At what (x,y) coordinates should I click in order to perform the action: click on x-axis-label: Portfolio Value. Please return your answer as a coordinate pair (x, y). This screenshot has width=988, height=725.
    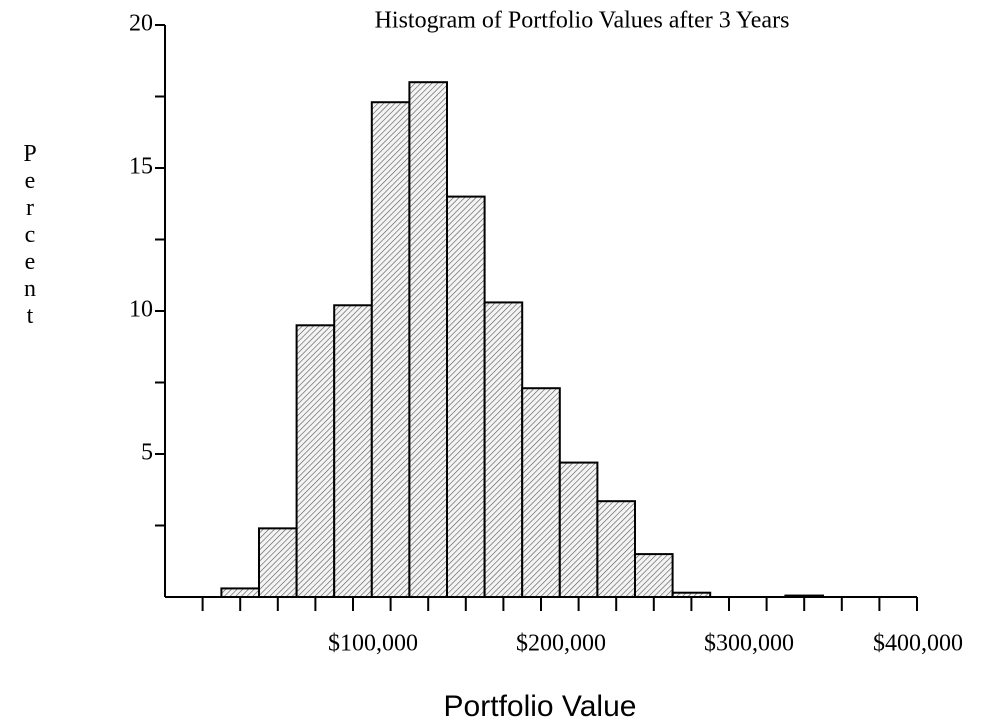
    Looking at the image, I should click on (540, 706).